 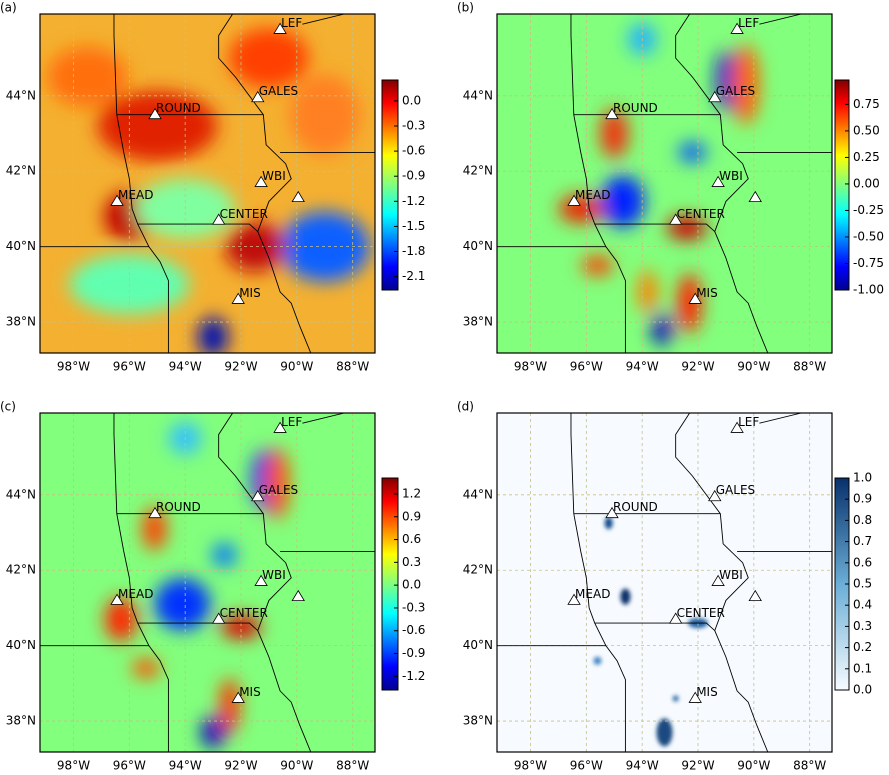 I want to click on colorbar-tick-label: 0.8, so click(x=862, y=520).